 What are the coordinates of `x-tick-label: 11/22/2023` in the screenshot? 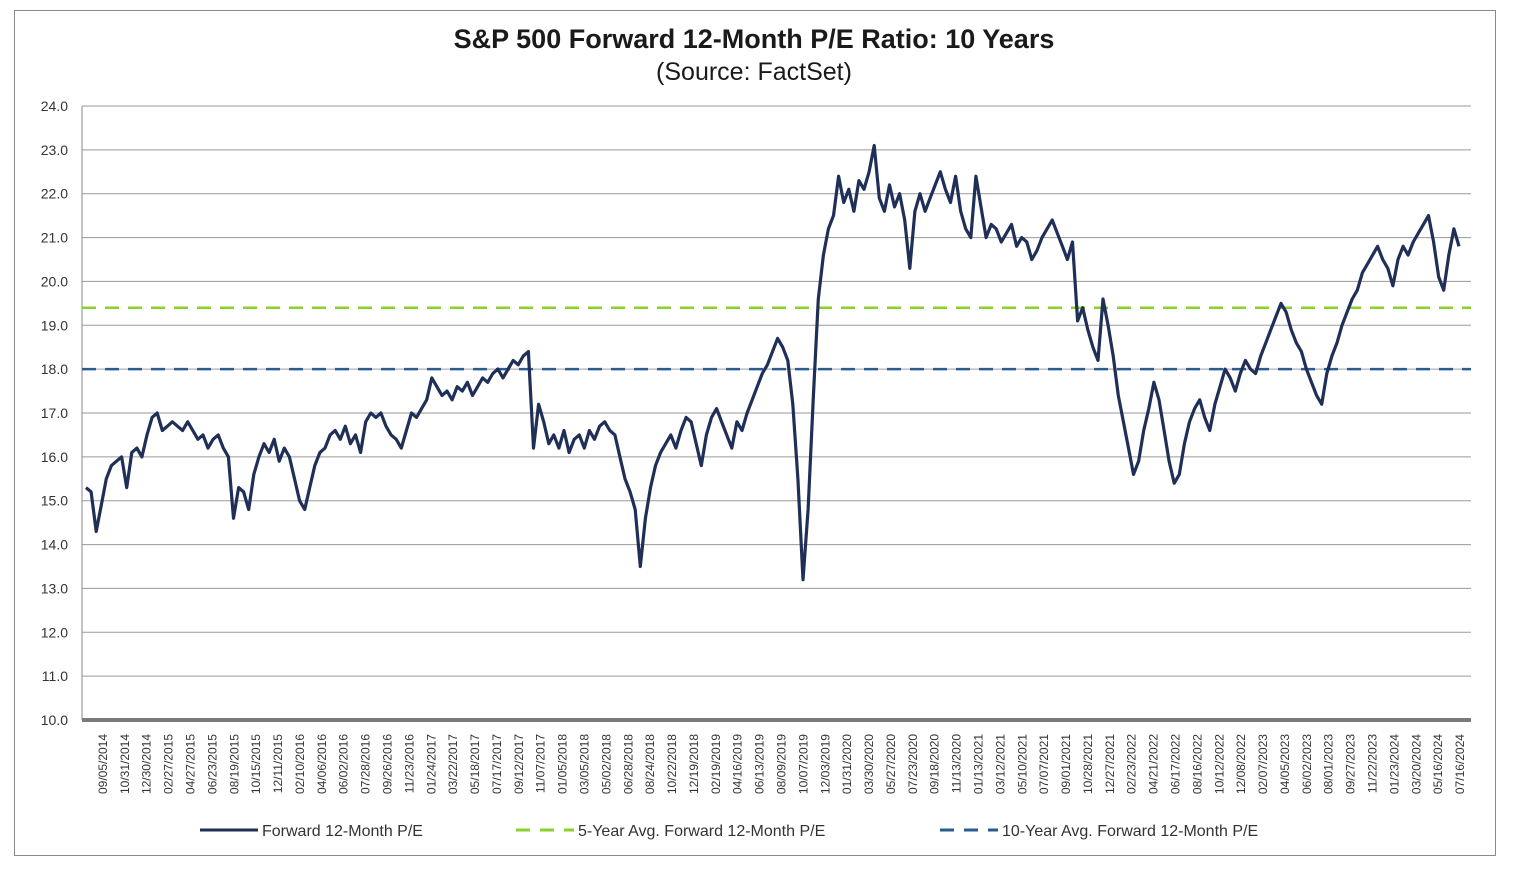 It's located at (1373, 763).